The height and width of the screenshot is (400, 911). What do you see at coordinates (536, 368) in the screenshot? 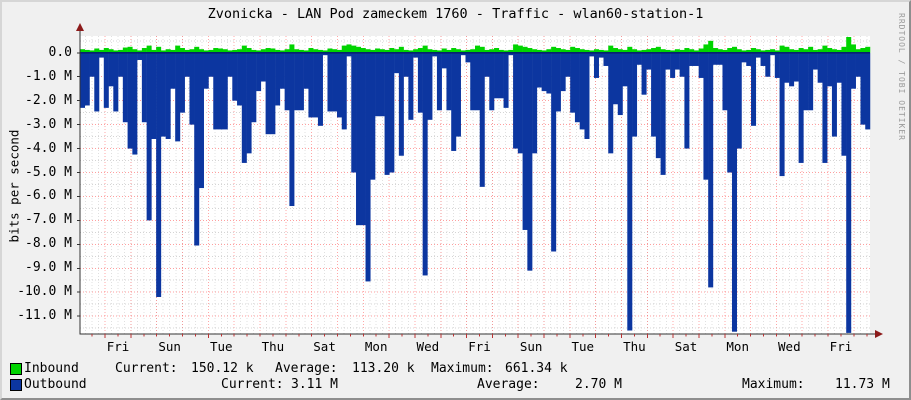
I see `inbound-maximum: 661.34 k` at bounding box center [536, 368].